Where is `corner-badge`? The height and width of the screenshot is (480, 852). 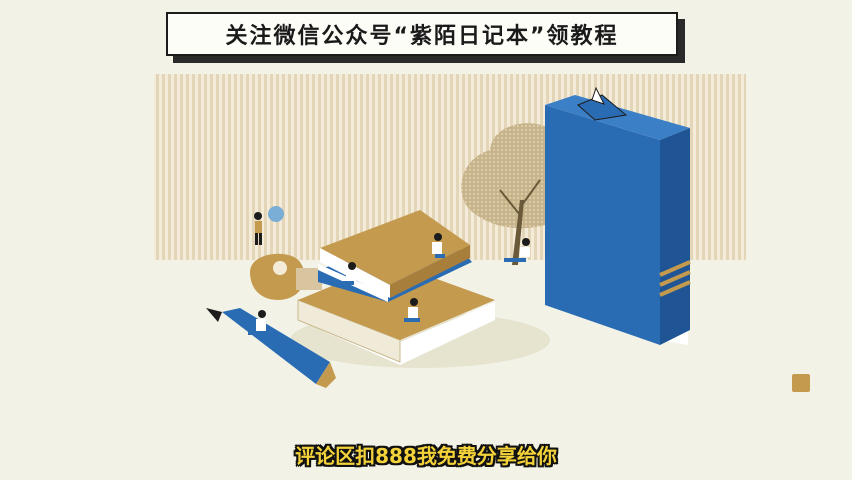
corner-badge is located at coordinates (801, 383).